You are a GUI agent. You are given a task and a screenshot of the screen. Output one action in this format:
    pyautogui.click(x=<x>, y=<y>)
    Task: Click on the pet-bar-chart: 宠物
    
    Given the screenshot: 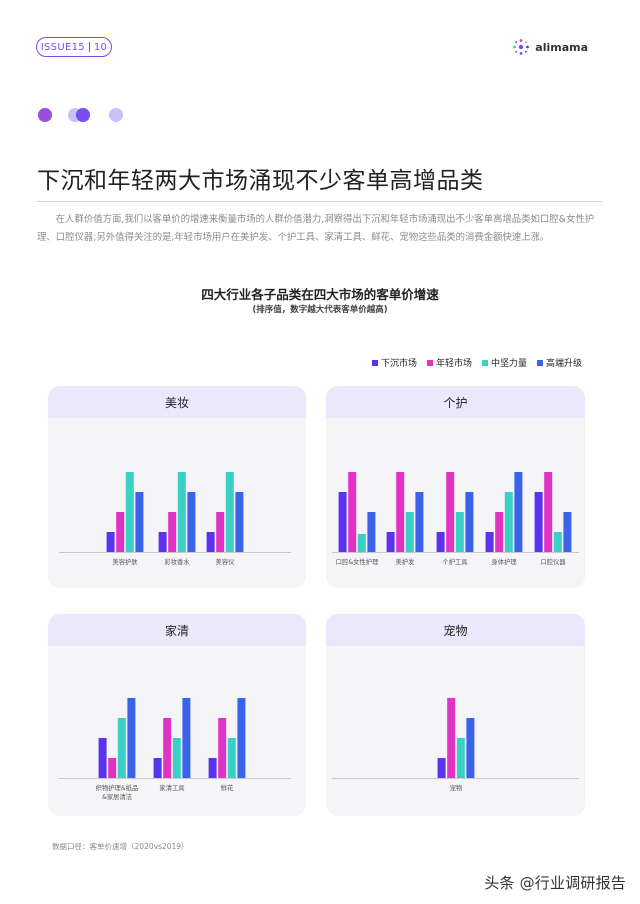 What is the action you would take?
    pyautogui.click(x=455, y=745)
    